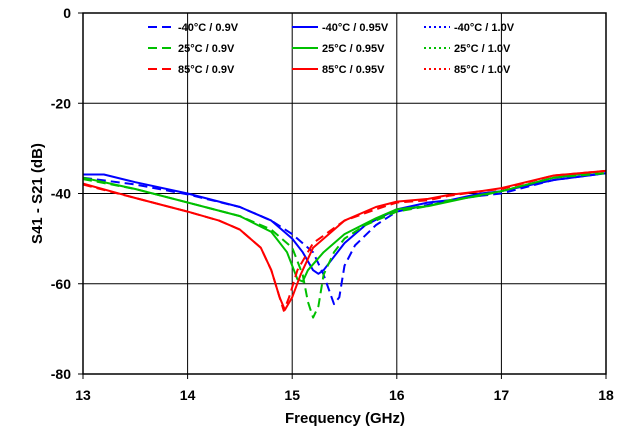  What do you see at coordinates (482, 70) in the screenshot?
I see `legend-label: 85°C / 1.0V` at bounding box center [482, 70].